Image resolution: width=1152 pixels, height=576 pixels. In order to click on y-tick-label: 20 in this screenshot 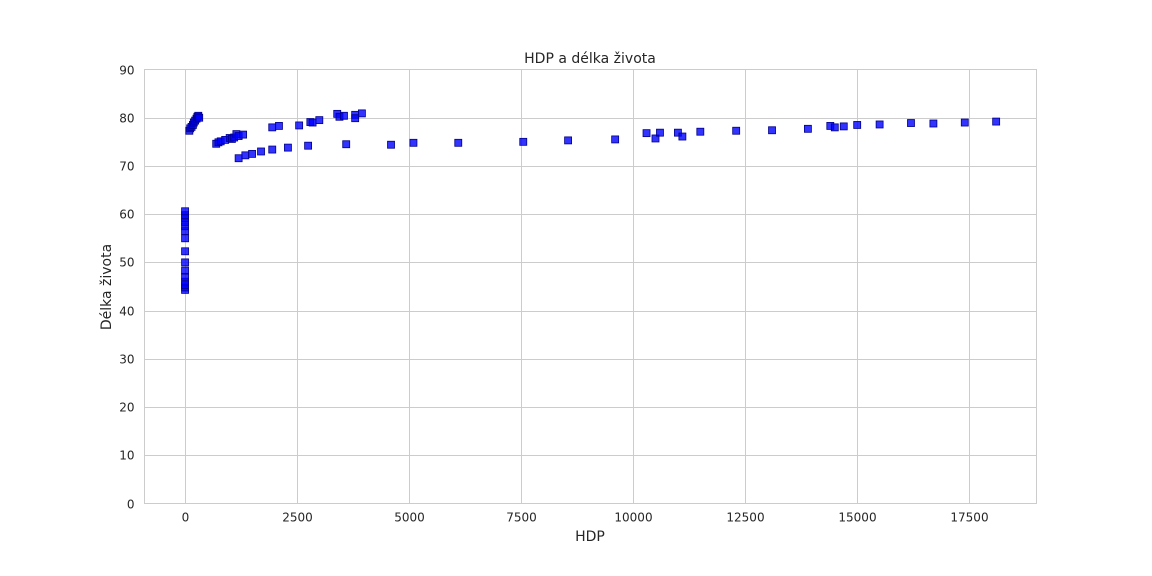, I will do `click(126, 408)`.